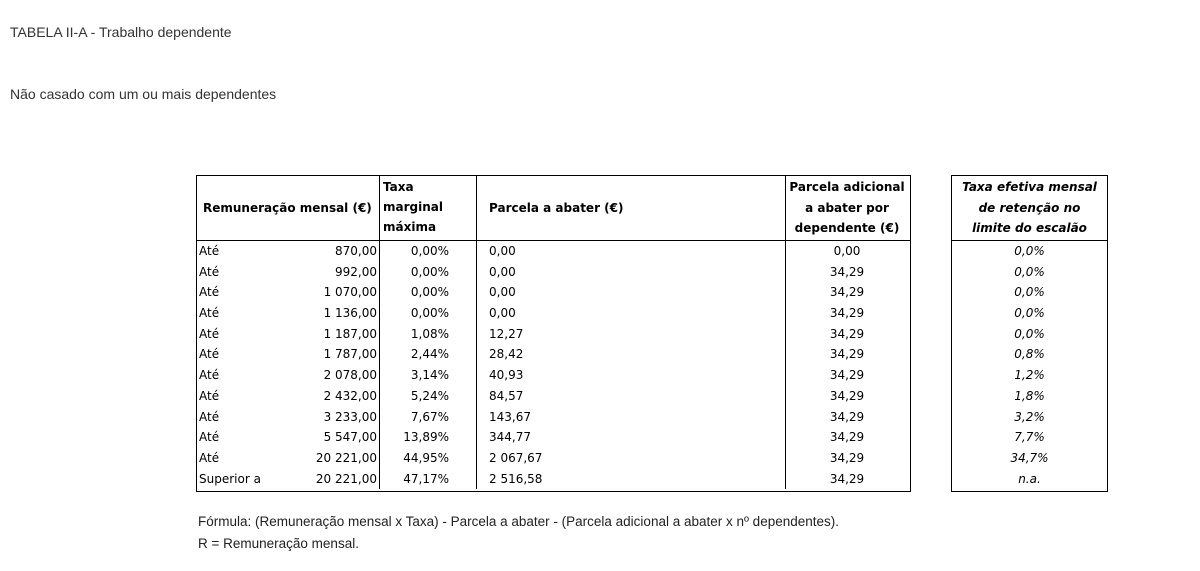  What do you see at coordinates (398, 187) in the screenshot?
I see `header-taxa-line: Taxa` at bounding box center [398, 187].